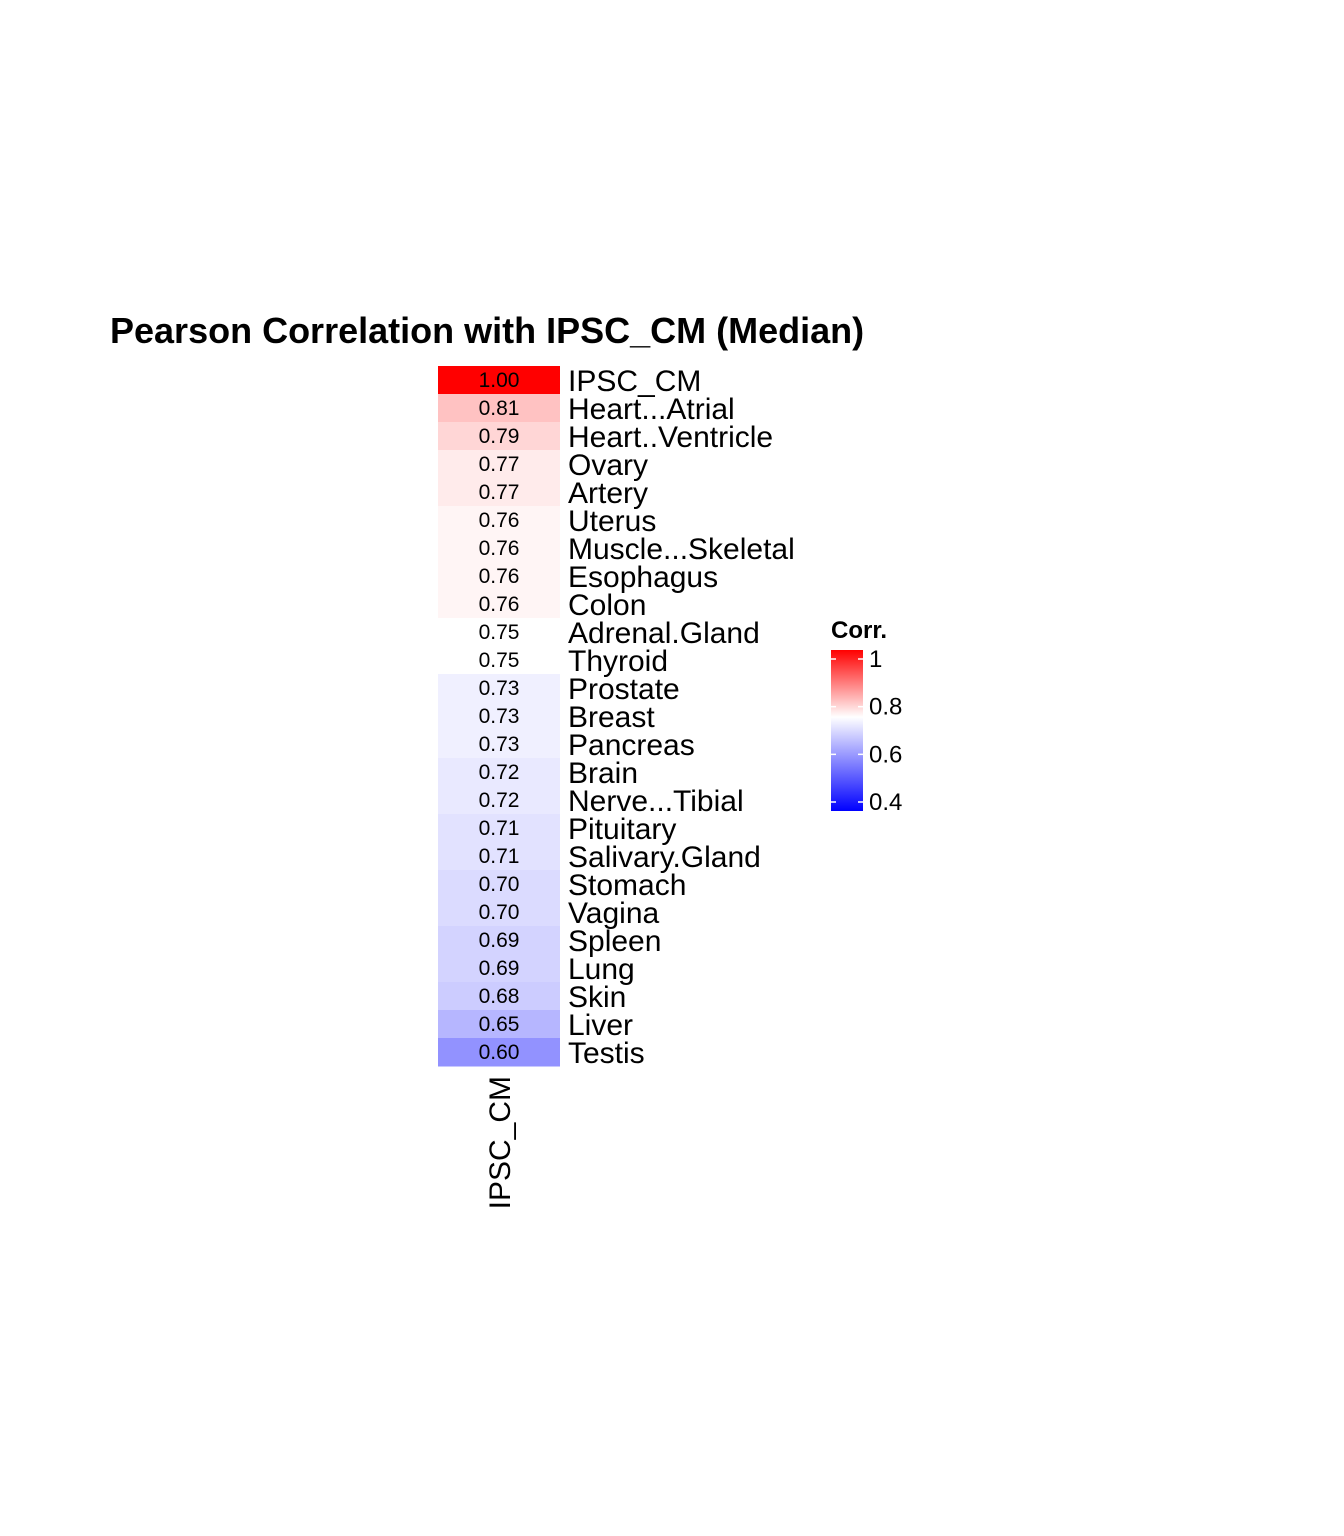 This screenshot has height=1536, width=1344. I want to click on cell-value-label: 0.81, so click(499, 408).